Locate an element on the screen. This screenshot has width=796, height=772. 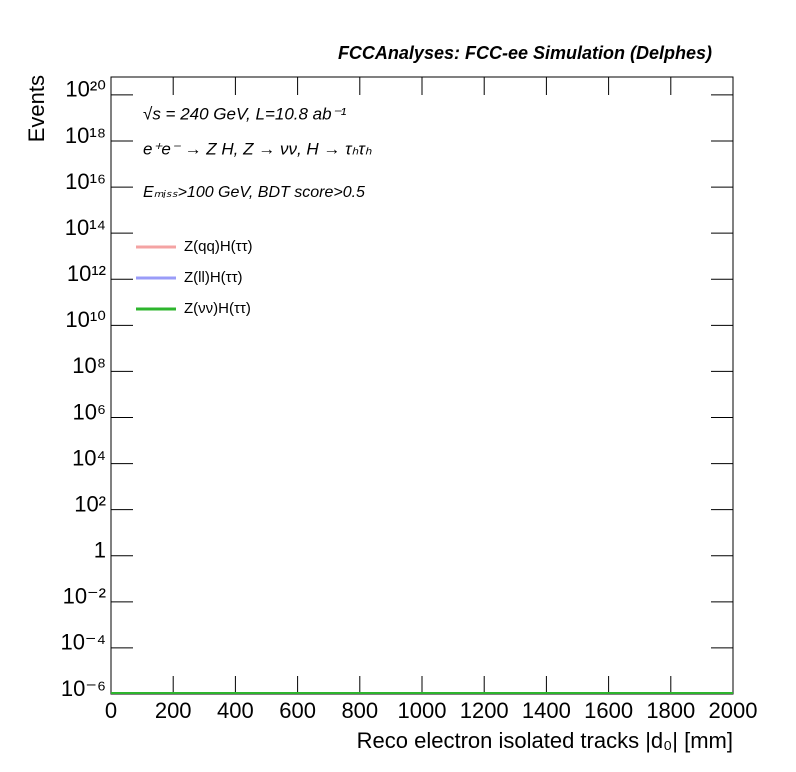
x-tick-label: 600 is located at coordinates (297, 710).